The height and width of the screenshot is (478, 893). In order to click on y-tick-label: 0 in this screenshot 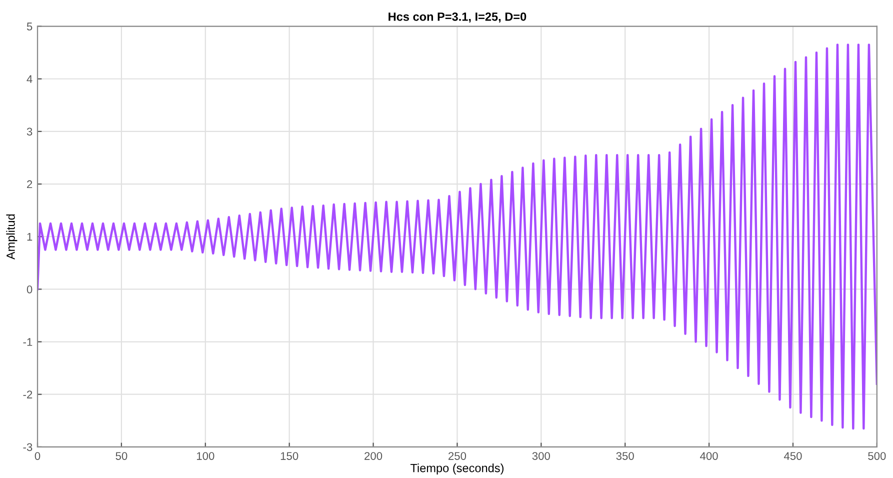, I will do `click(29, 289)`.